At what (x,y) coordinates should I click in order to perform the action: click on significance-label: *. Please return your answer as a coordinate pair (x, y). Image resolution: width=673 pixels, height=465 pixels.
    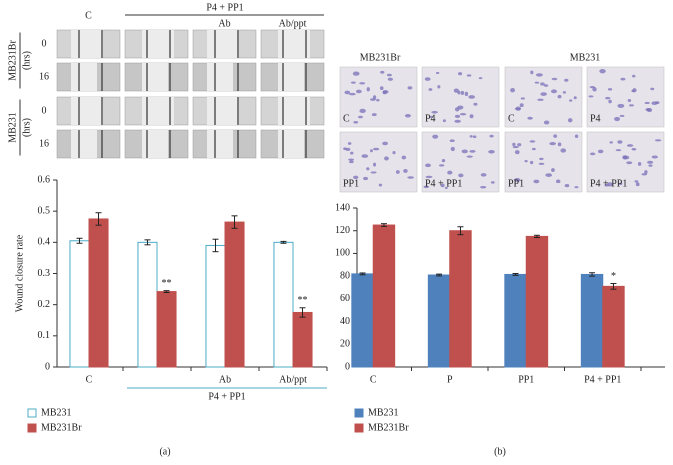
    Looking at the image, I should click on (613, 276).